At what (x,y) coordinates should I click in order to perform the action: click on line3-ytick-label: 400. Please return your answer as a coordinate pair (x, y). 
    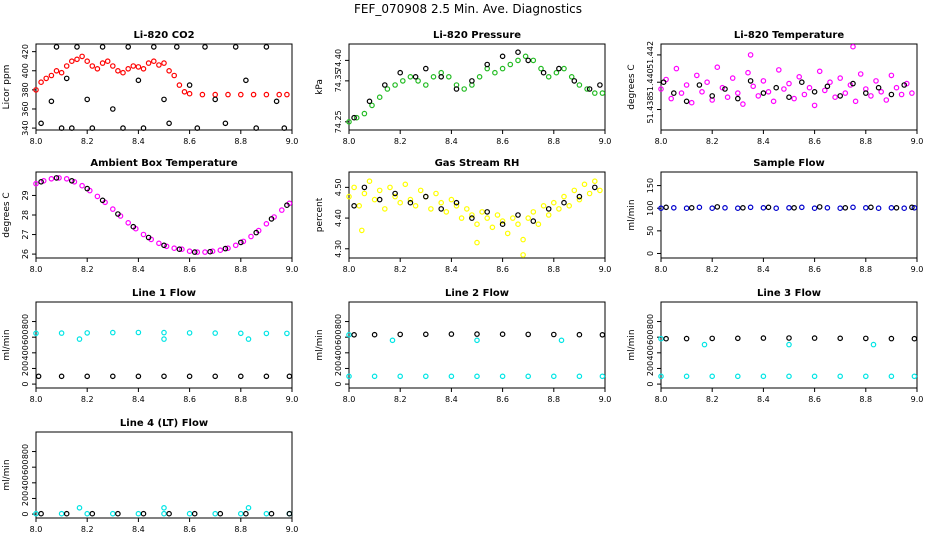
    Looking at the image, I should click on (650, 352).